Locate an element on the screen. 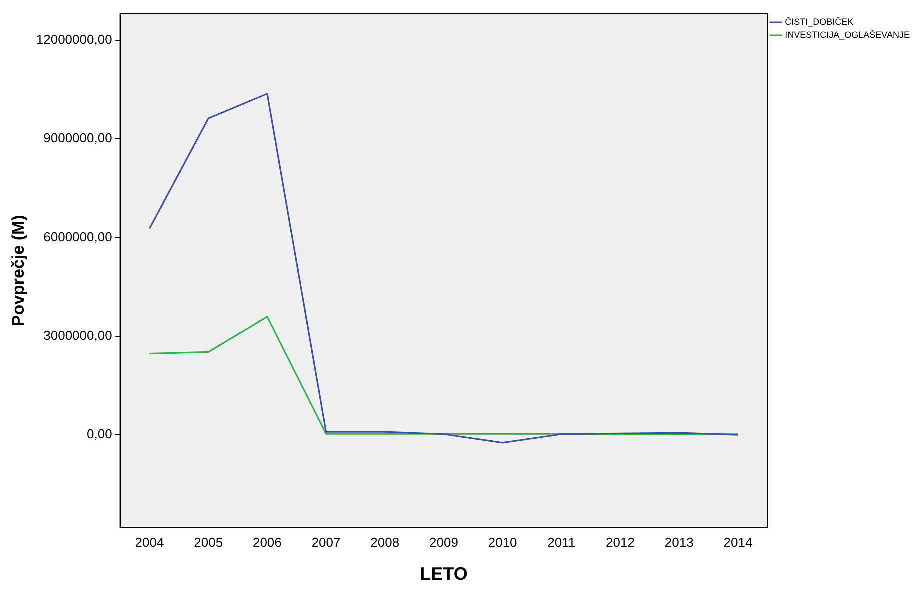 This screenshot has height=595, width=920. x-tick-label: 2006 is located at coordinates (267, 542).